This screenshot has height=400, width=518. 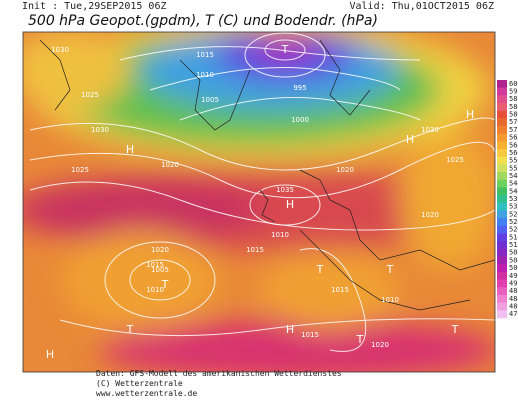 What do you see at coordinates (513, 84) in the screenshot?
I see `legend-label: 600` at bounding box center [513, 84].